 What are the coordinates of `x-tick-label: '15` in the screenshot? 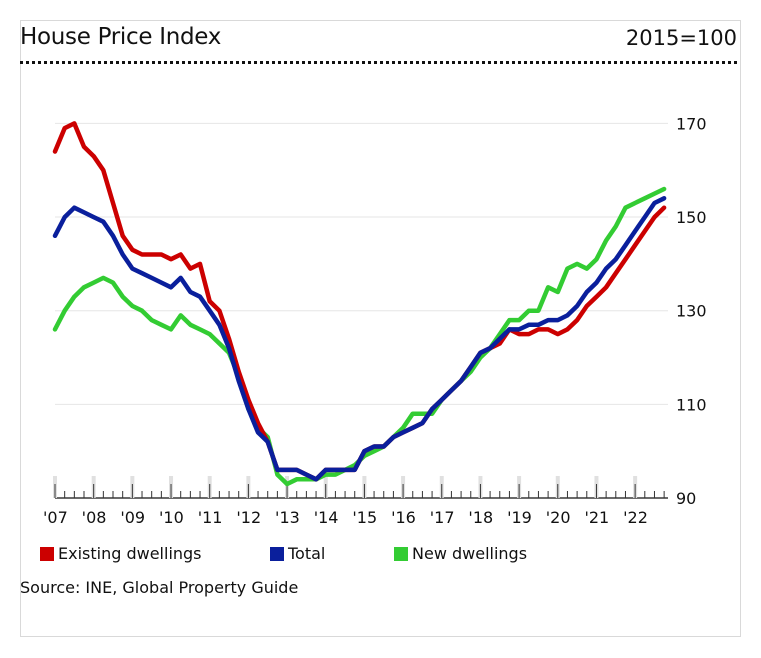 It's located at (364, 517).